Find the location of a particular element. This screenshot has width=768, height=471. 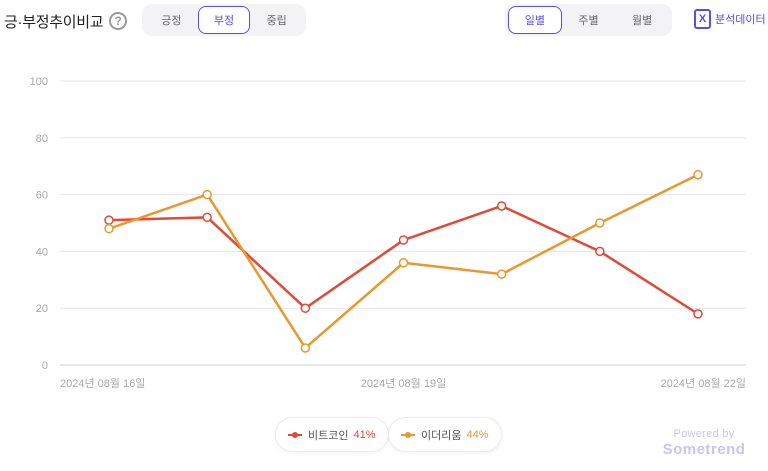

chart-header: 긍·부정추이비교 ? is located at coordinates (66, 21).